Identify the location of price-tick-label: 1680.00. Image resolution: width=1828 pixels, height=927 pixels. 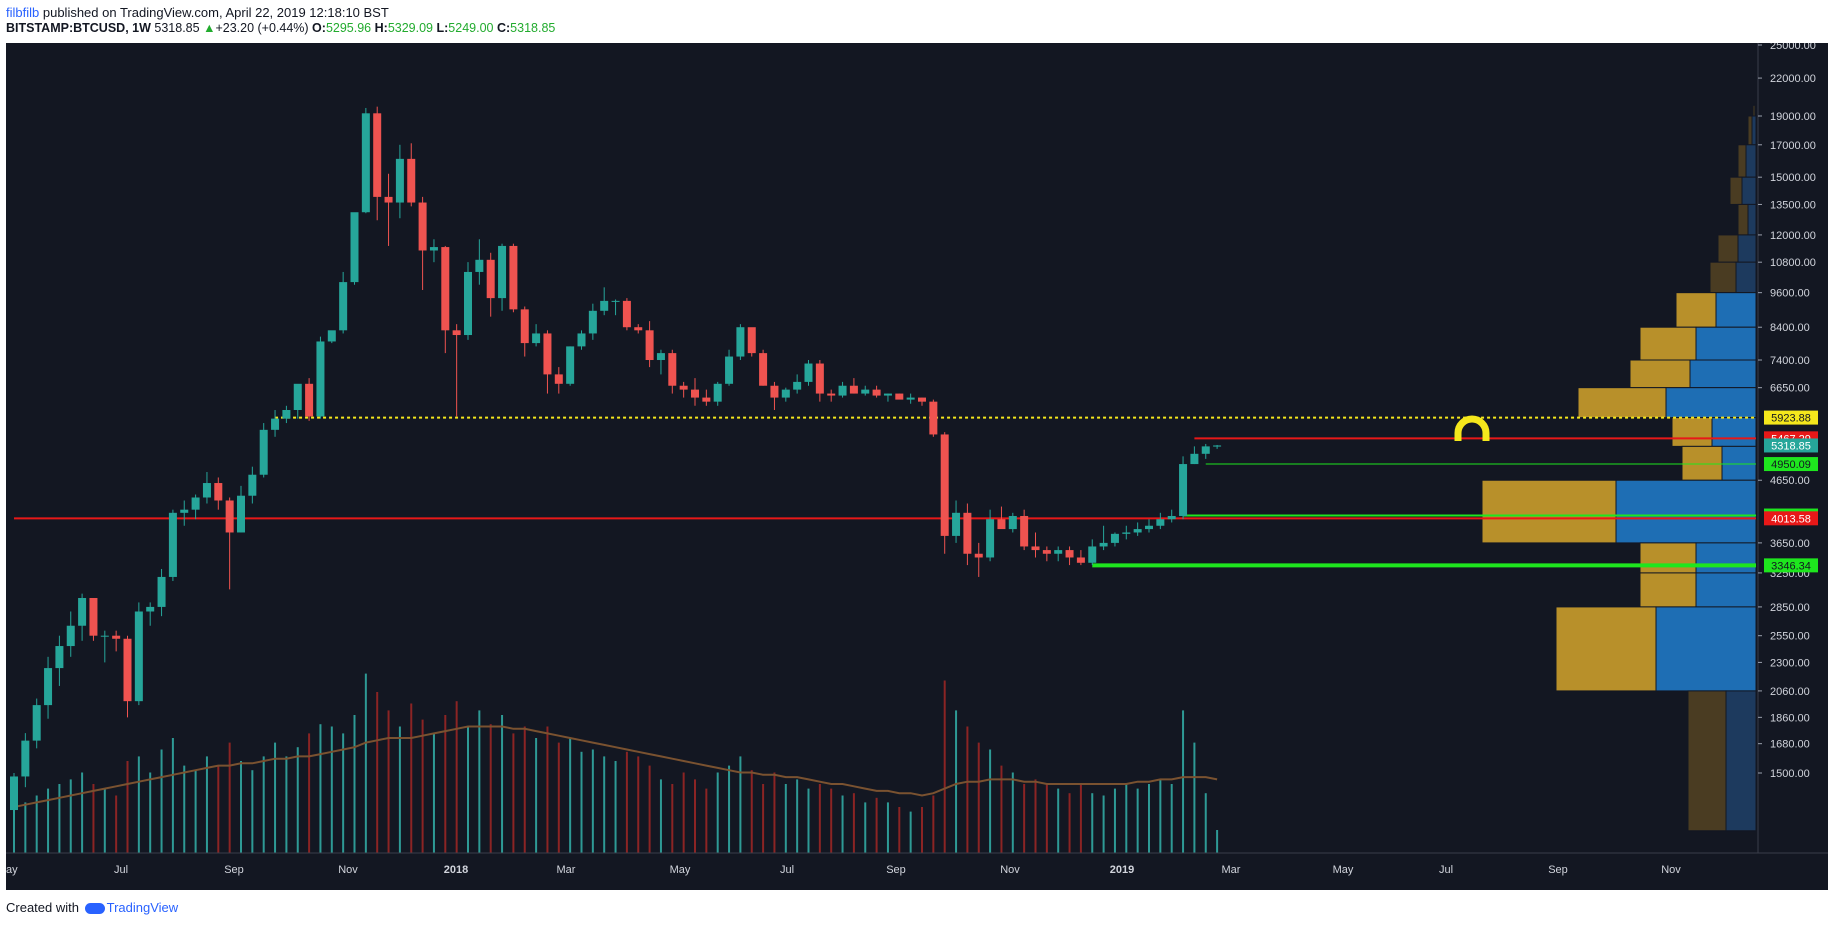
(1790, 745).